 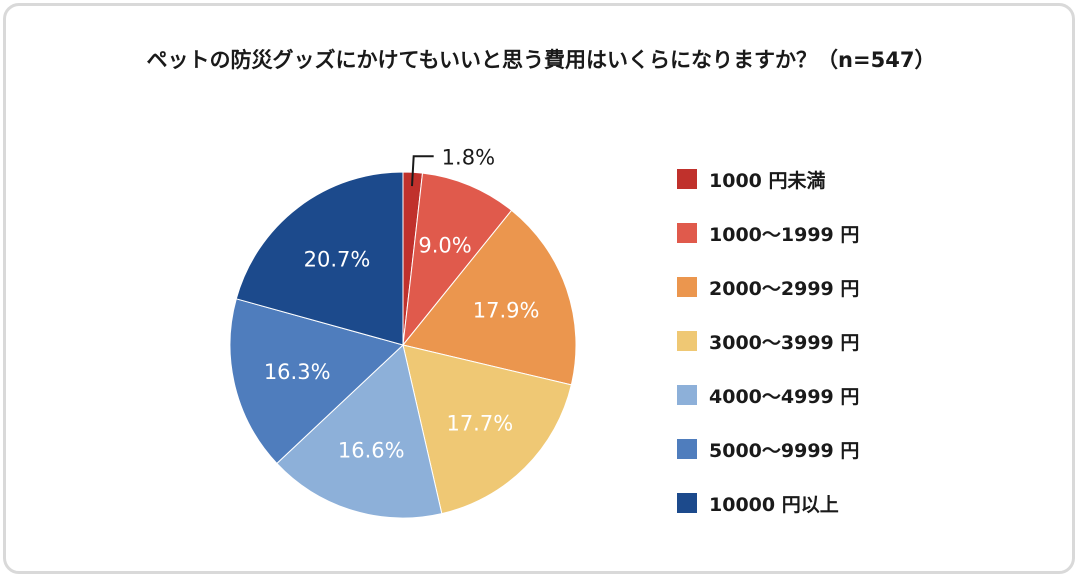 I want to click on legend-label-6: 10000 円以上, so click(x=774, y=504).